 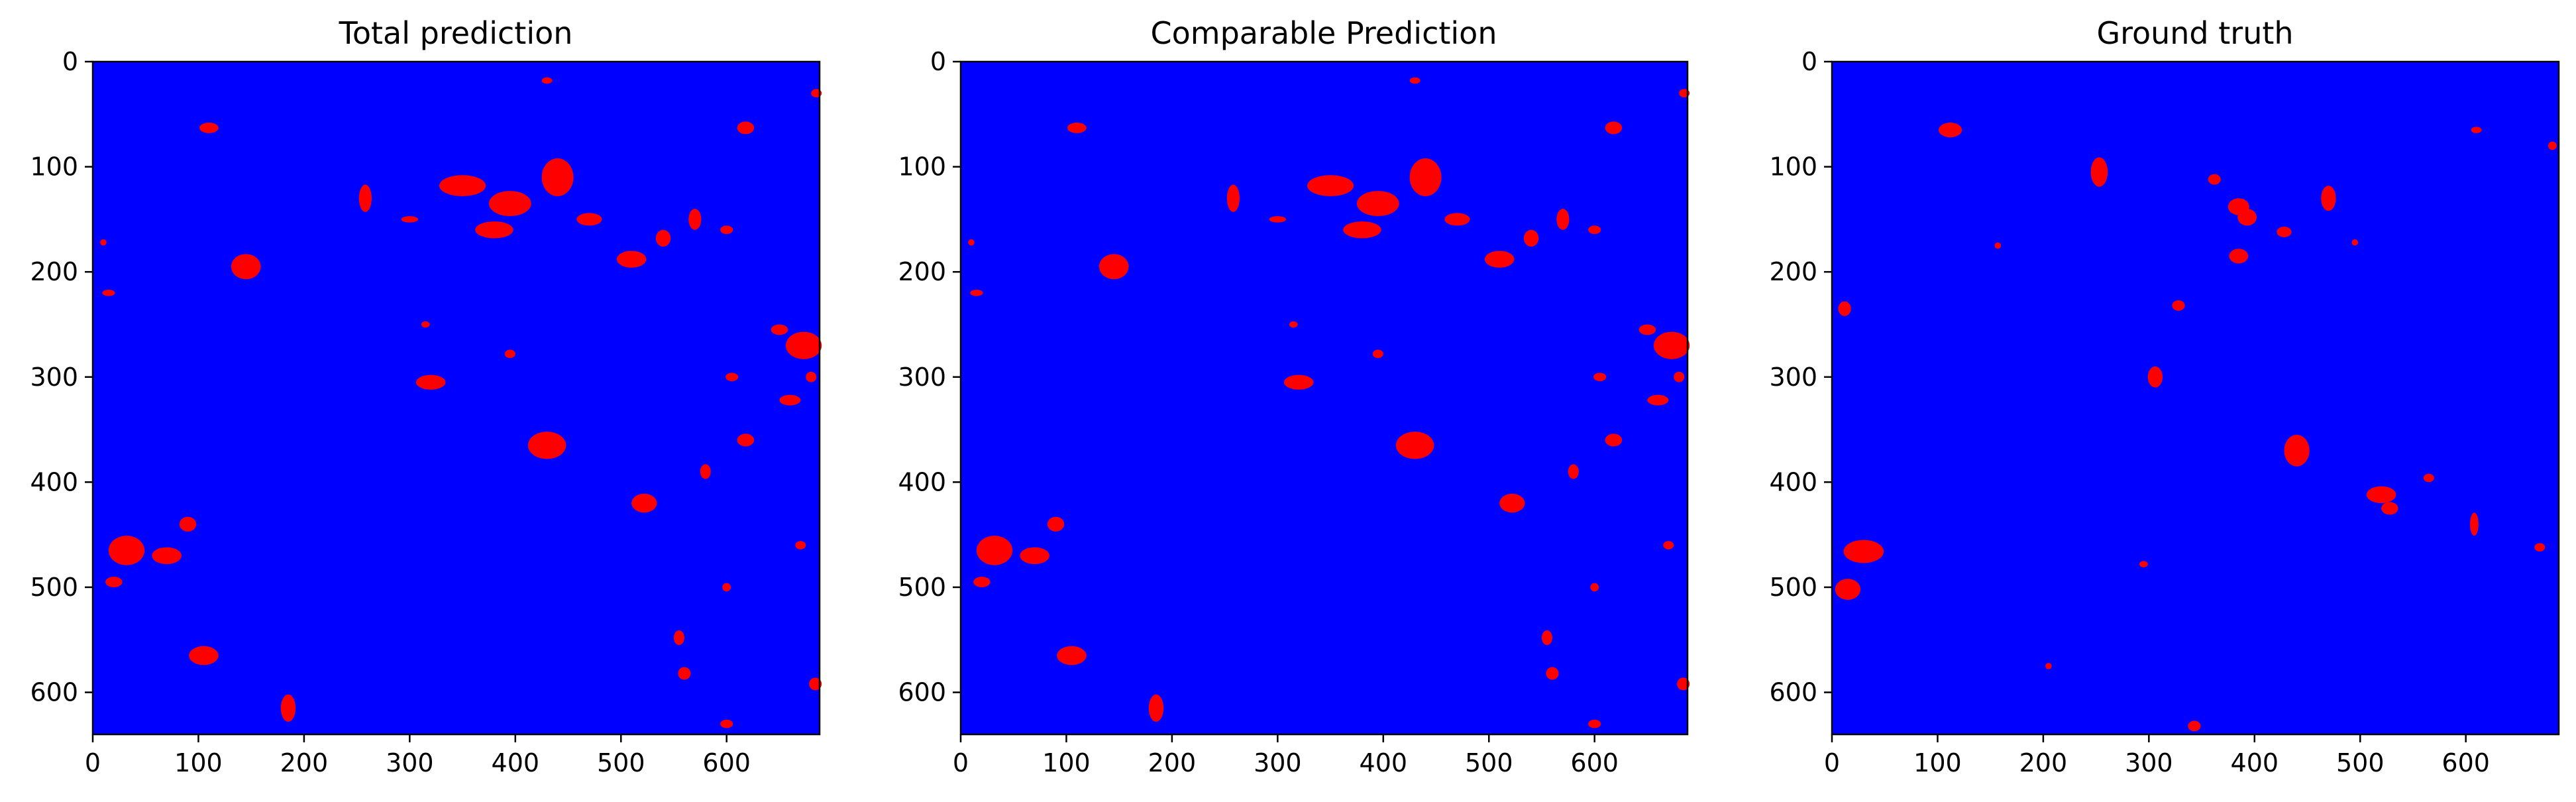 What do you see at coordinates (456, 33) in the screenshot?
I see `panel-title: Total prediction` at bounding box center [456, 33].